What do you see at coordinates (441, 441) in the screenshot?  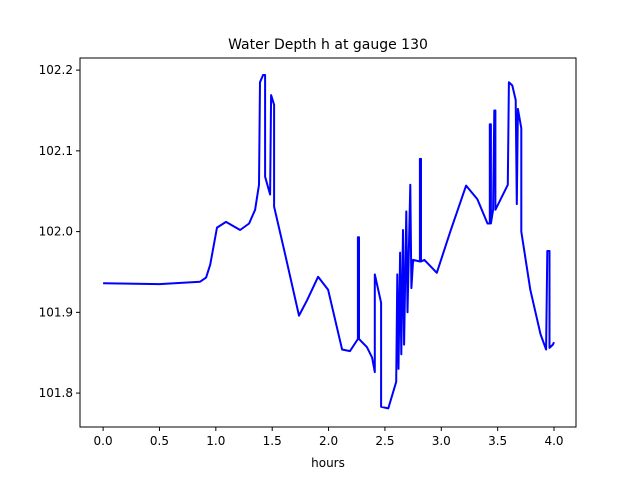 I see `x-tick-label: 3.0` at bounding box center [441, 441].